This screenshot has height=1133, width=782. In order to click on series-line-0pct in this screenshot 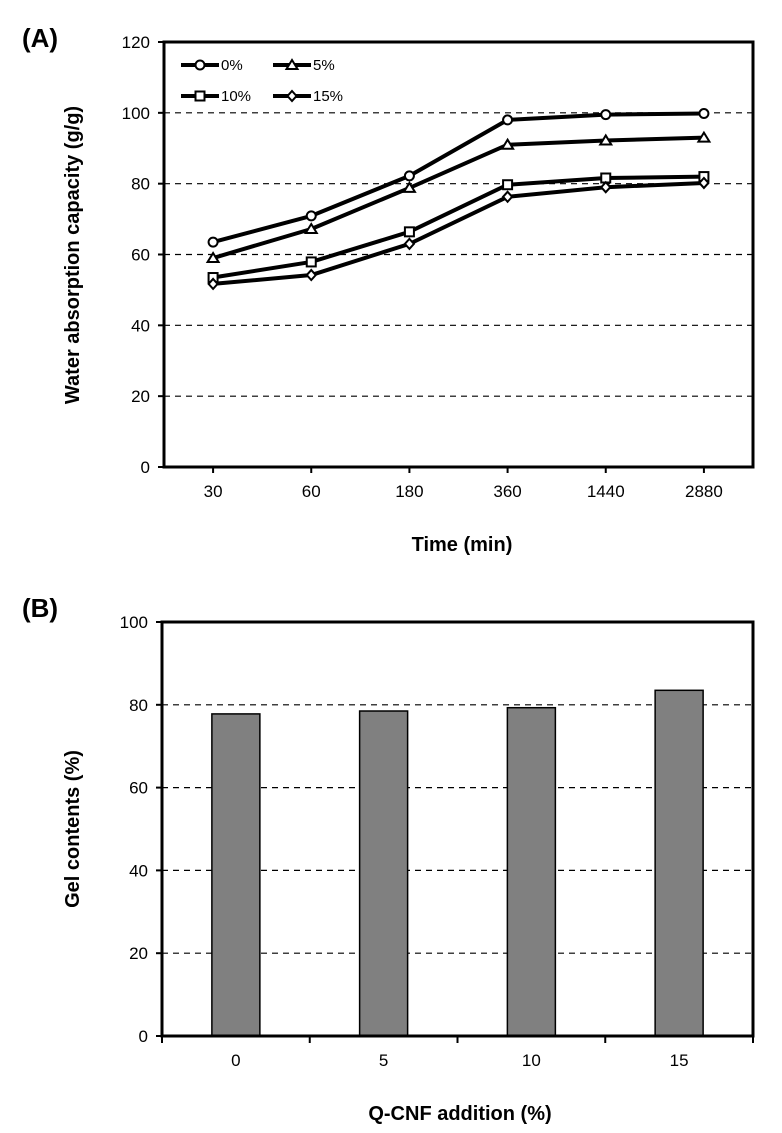, I will do `click(458, 178)`.